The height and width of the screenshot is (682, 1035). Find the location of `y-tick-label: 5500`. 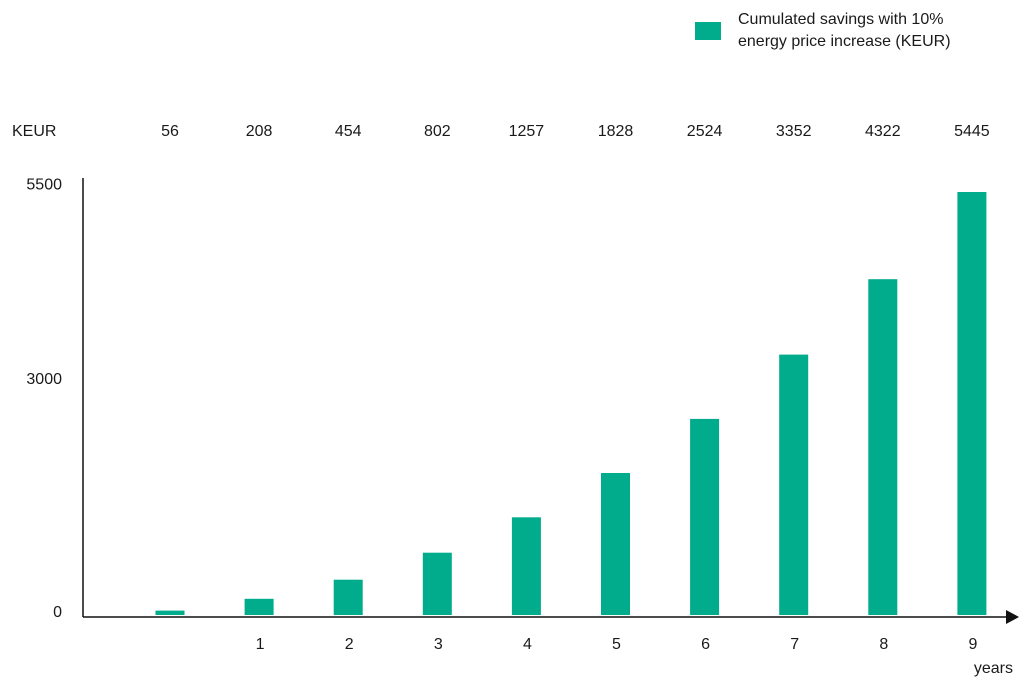

y-tick-label: 5500 is located at coordinates (44, 185).